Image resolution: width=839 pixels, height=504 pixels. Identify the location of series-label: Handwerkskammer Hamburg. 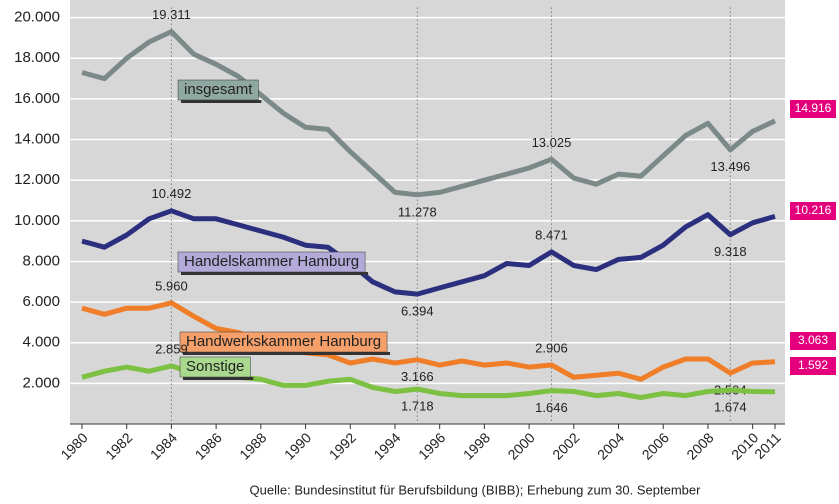
(285, 343).